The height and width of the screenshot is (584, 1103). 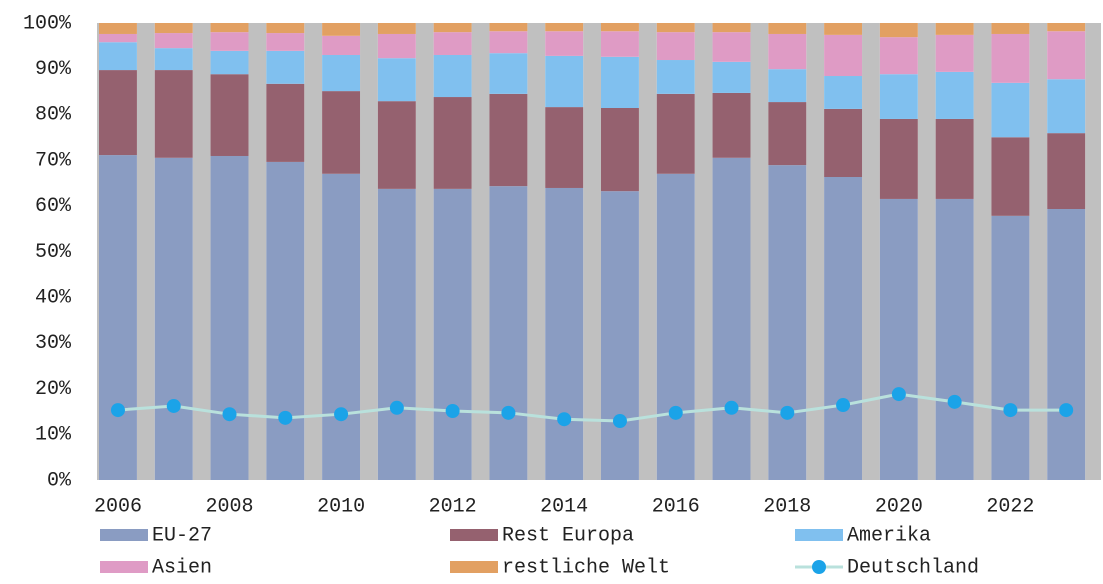 What do you see at coordinates (59, 480) in the screenshot?
I see `y-tick-label: 0%` at bounding box center [59, 480].